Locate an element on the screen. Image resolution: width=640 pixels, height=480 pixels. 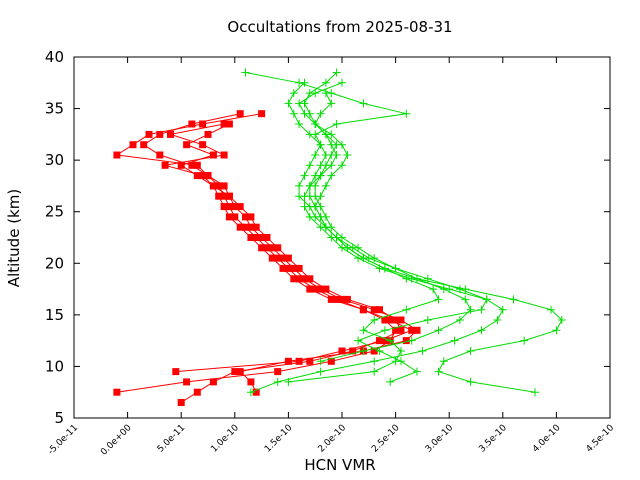
x-tick-label: 3.0e-10 is located at coordinates (440, 439).